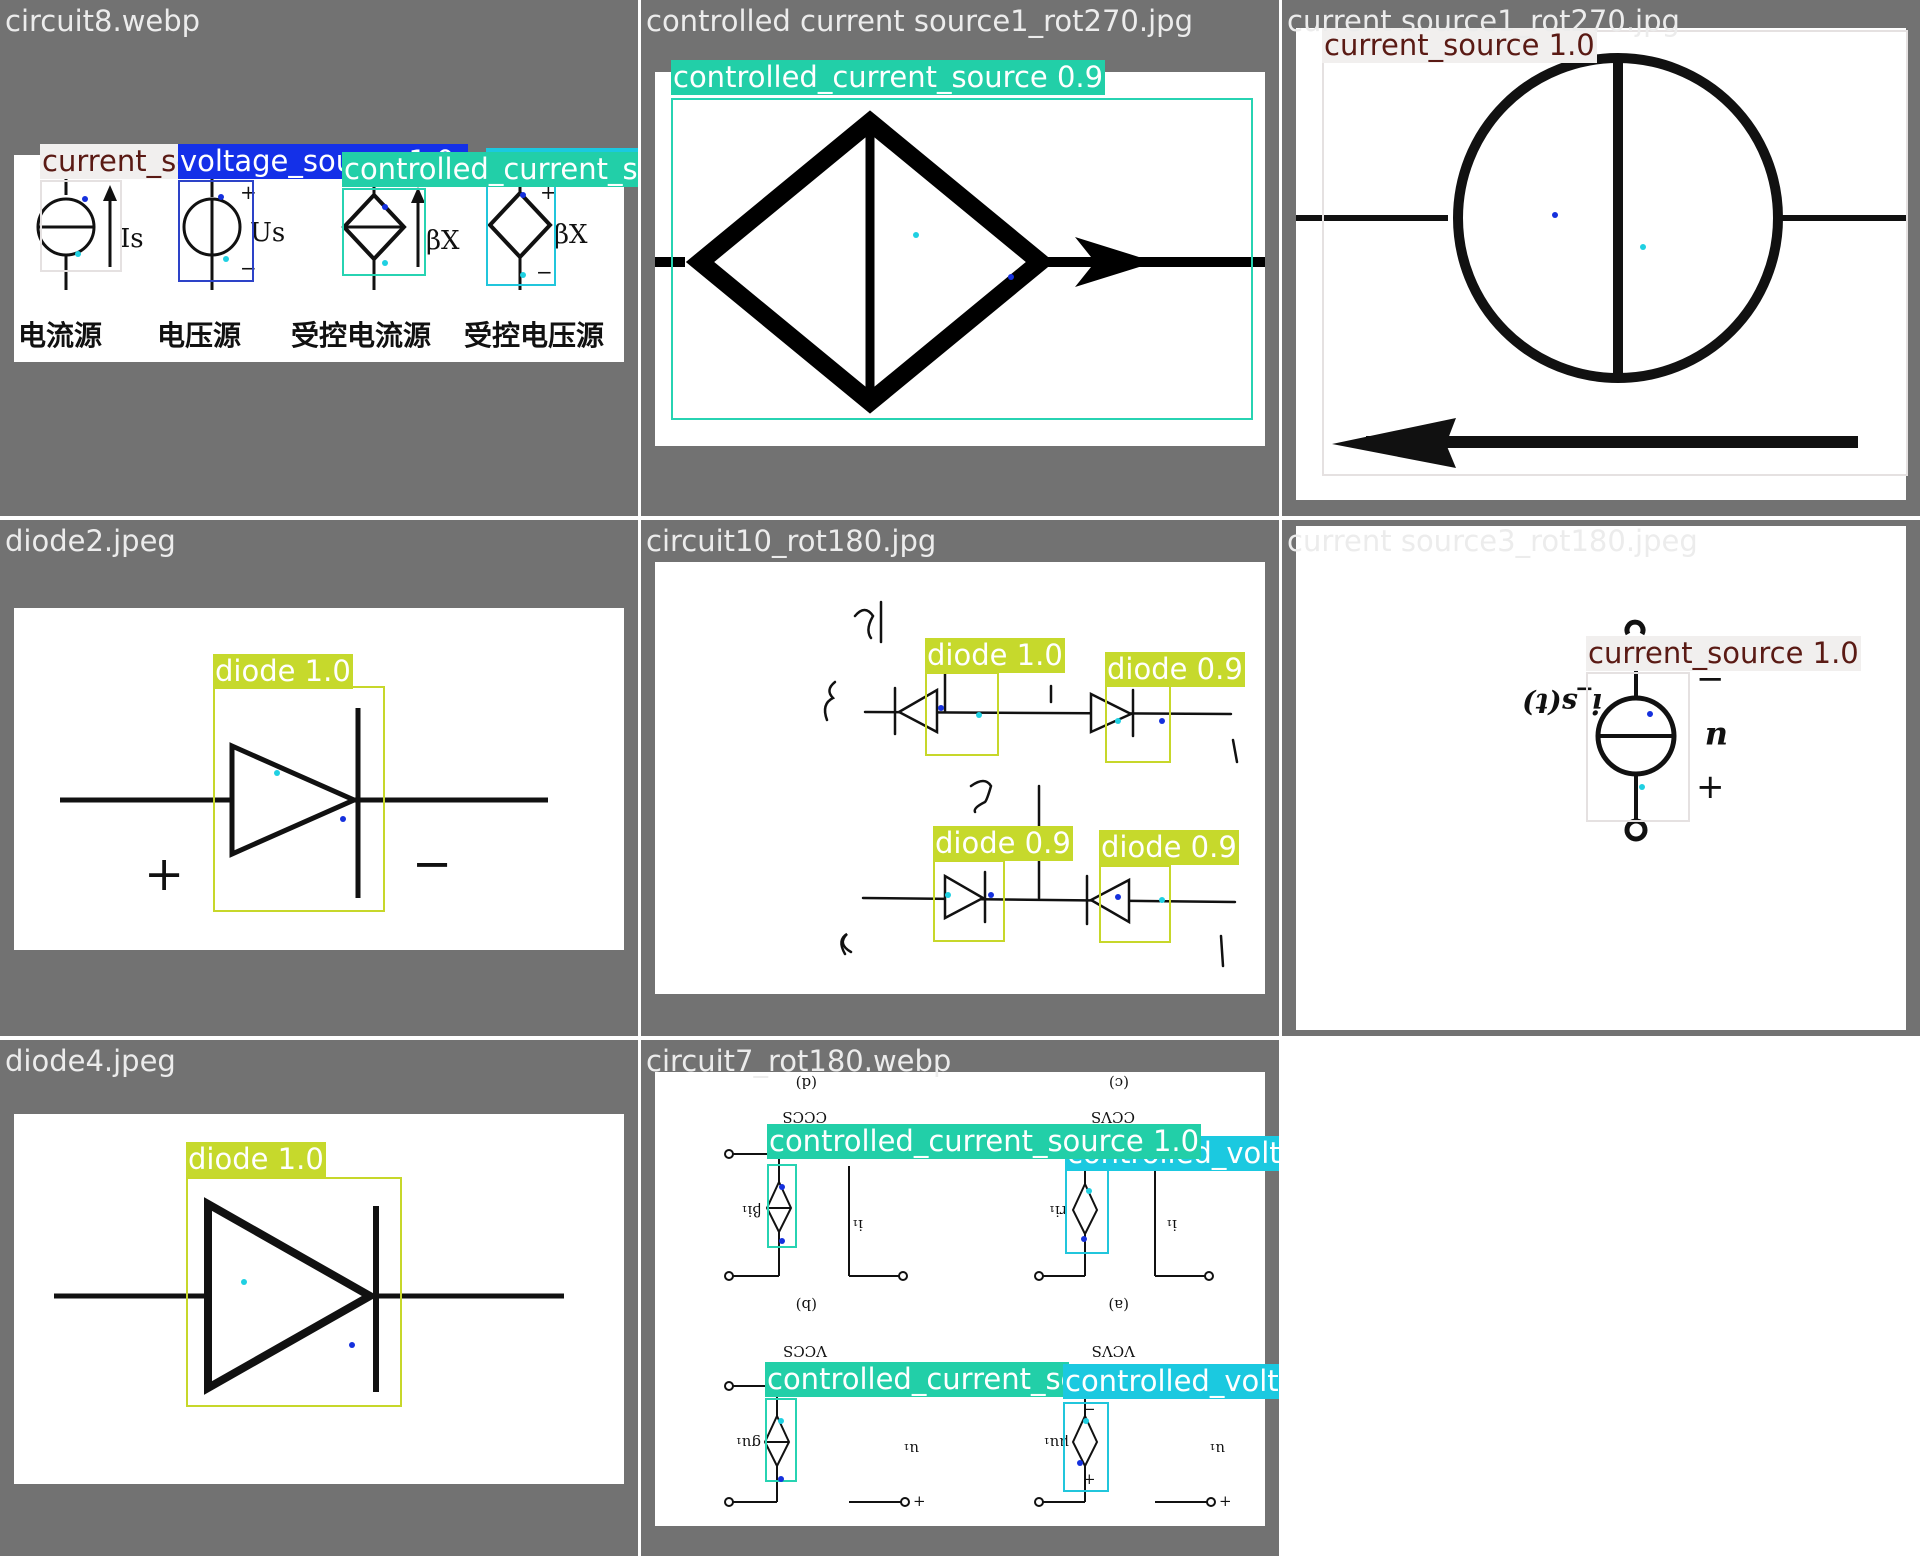 The image size is (1920, 1557). Describe the element at coordinates (1118, 1305) in the screenshot. I see `svg-text: (a)` at that location.